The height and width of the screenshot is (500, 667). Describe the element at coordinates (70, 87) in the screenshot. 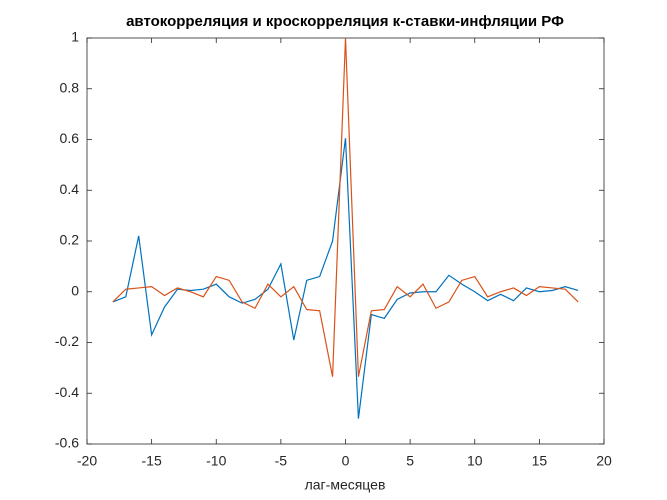

I see `y-tick-label: 0.8` at that location.